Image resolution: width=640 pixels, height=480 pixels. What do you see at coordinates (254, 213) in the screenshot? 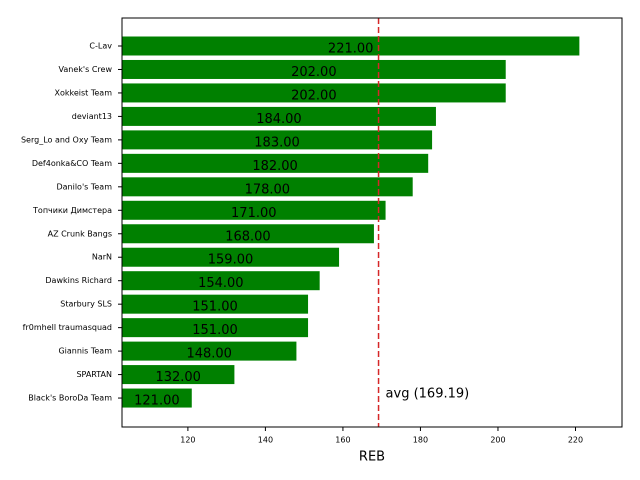
I see `value-label: 171.00` at bounding box center [254, 213].